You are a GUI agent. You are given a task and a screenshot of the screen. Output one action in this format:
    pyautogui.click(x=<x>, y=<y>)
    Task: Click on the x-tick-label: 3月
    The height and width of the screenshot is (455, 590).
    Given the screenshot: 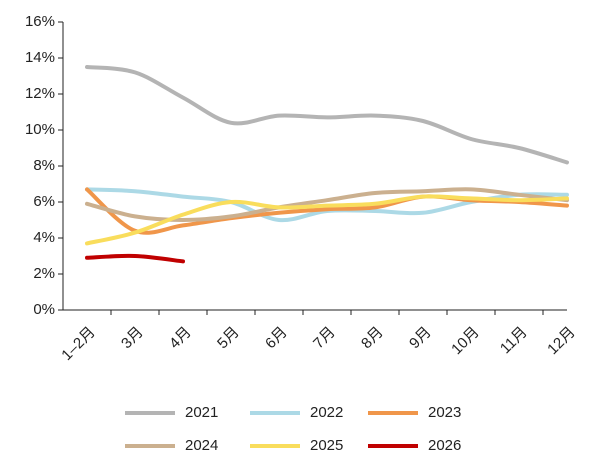 What is the action you would take?
    pyautogui.click(x=132, y=338)
    